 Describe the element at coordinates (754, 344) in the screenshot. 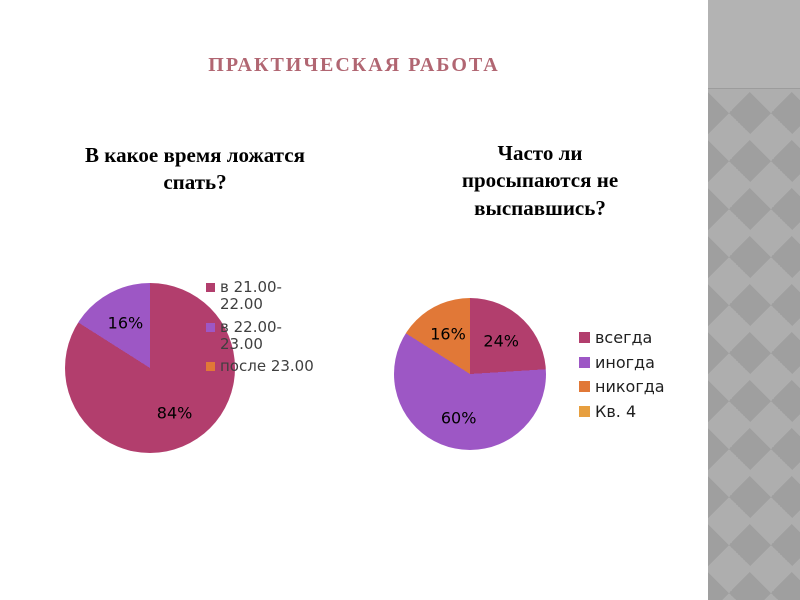

I see `side-panel-diamond-pattern` at that location.